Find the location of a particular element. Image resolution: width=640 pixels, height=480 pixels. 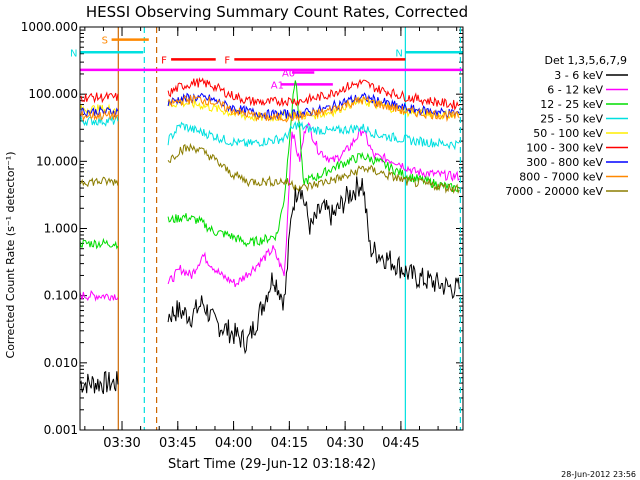

legend-label: 12 - 25 keV is located at coordinates (571, 104).